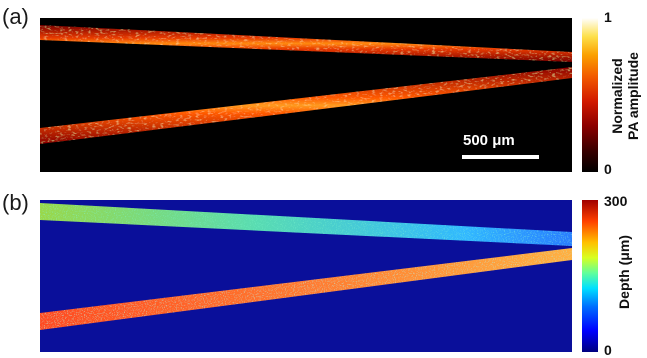  Describe the element at coordinates (15, 202) in the screenshot. I see `panel-b-label: (b)` at that location.